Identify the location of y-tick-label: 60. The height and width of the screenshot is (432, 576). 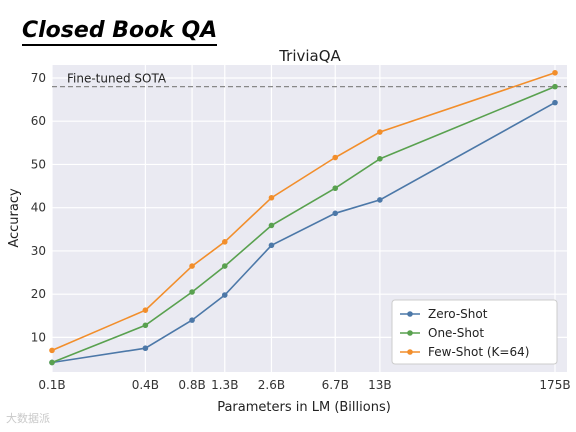
(38, 121).